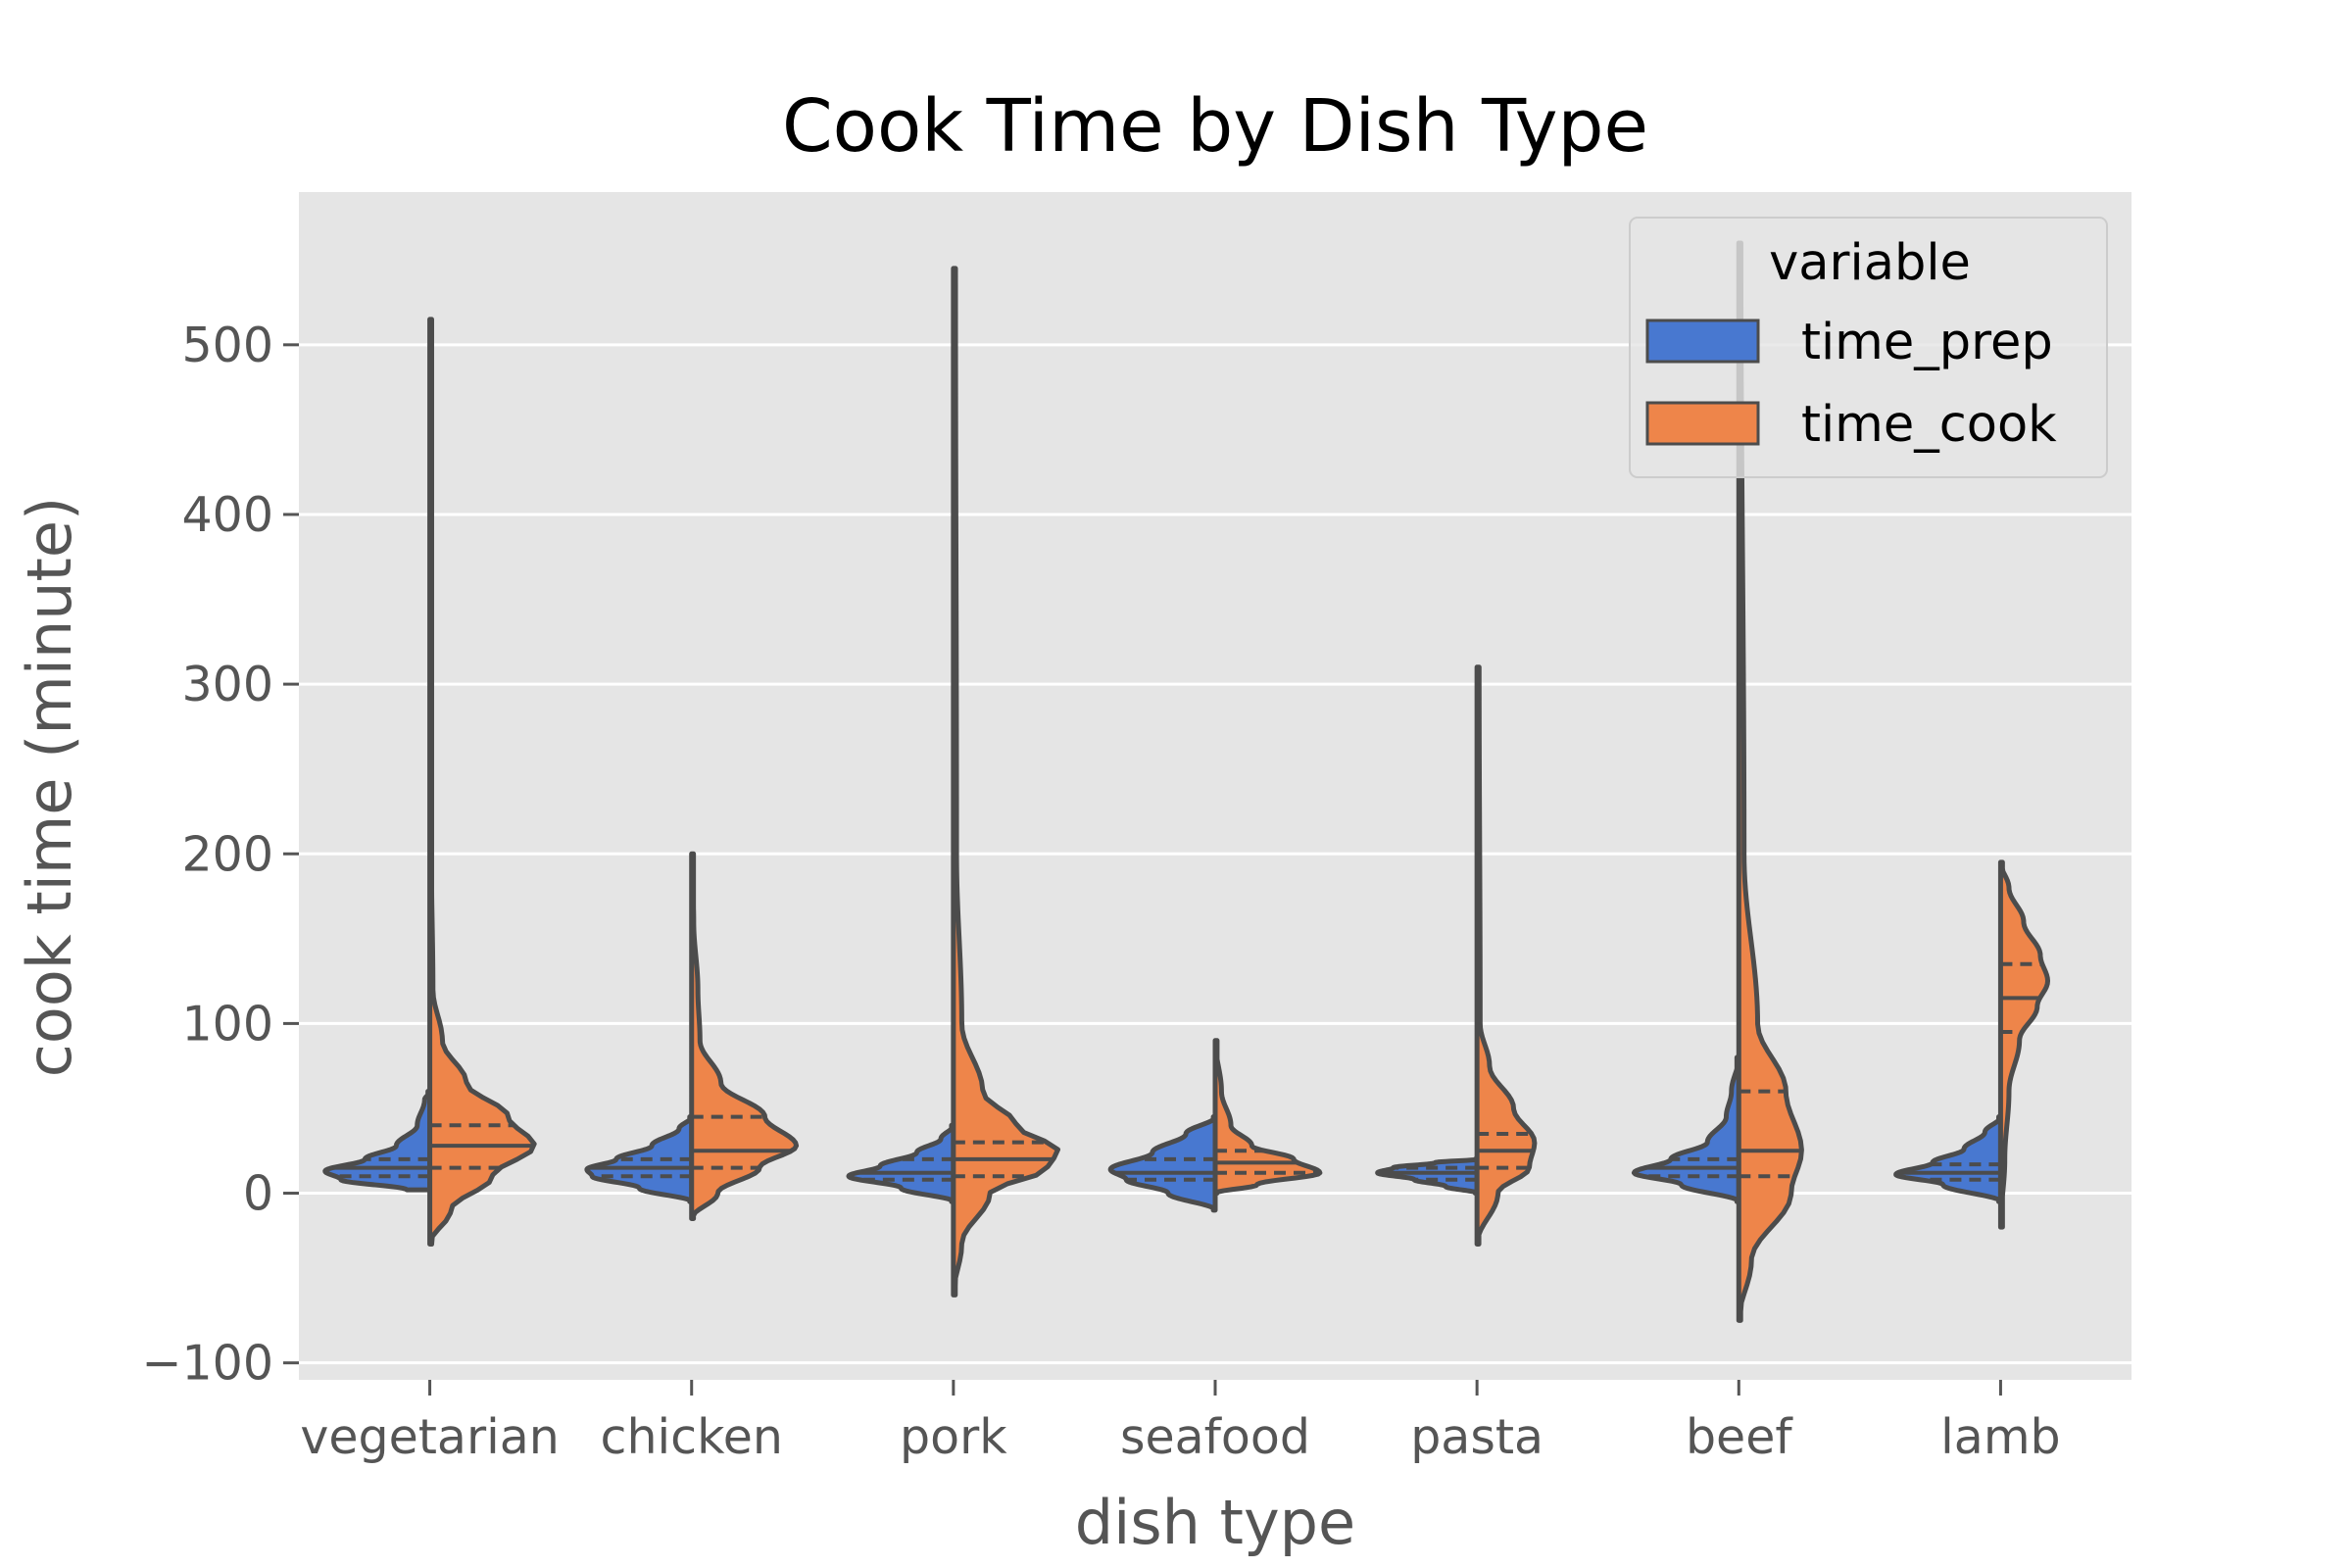  Describe the element at coordinates (227, 515) in the screenshot. I see `y-tick-label: 400` at that location.